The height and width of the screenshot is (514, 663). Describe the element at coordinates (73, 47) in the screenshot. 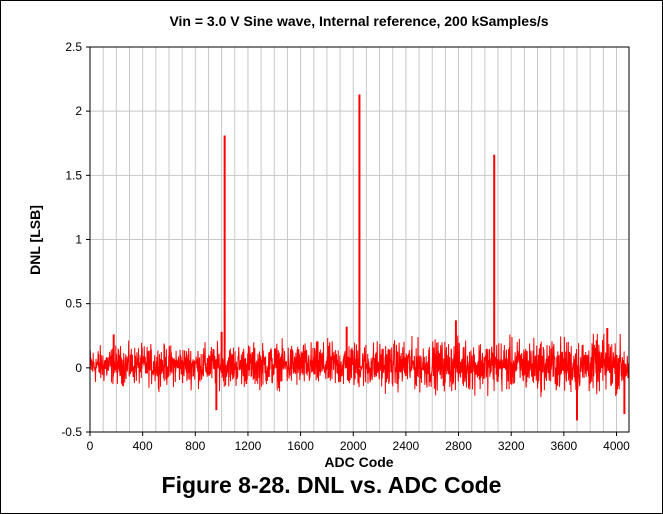

I see `y-tick-label: 2.5` at that location.